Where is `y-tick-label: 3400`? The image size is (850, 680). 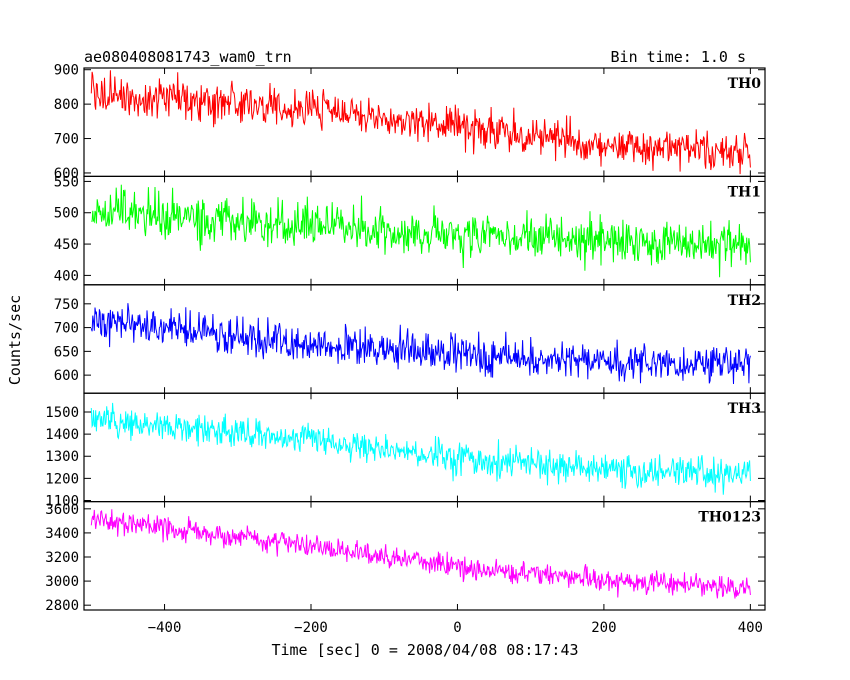 y-tick-label: 3400 is located at coordinates (62, 534).